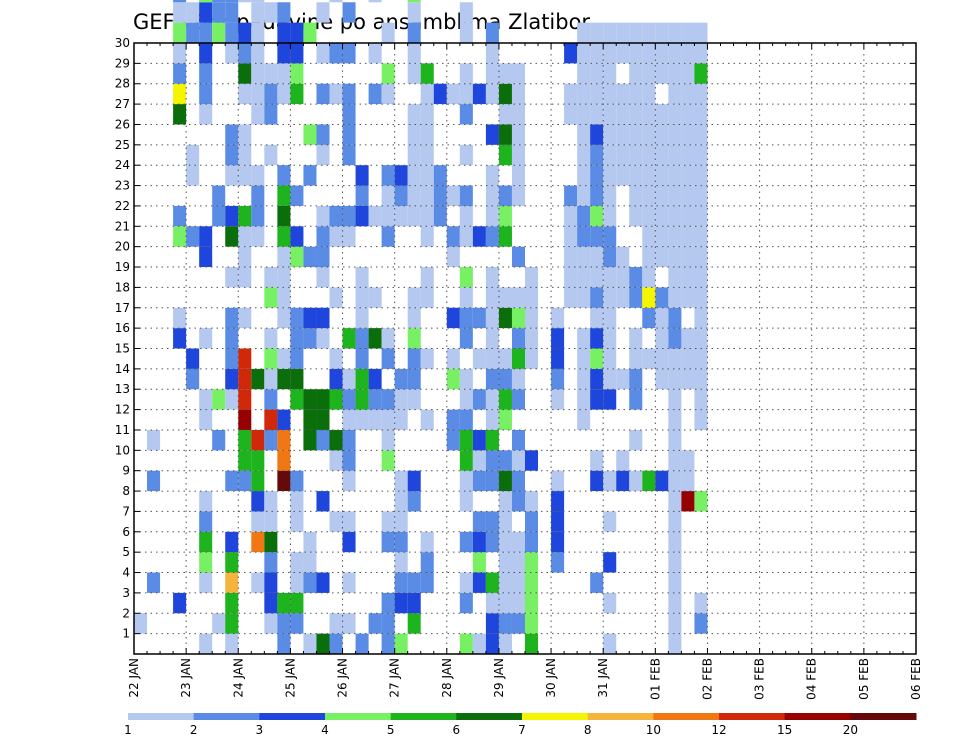  What do you see at coordinates (122, 410) in the screenshot?
I see `y-tick-label: 12` at bounding box center [122, 410].